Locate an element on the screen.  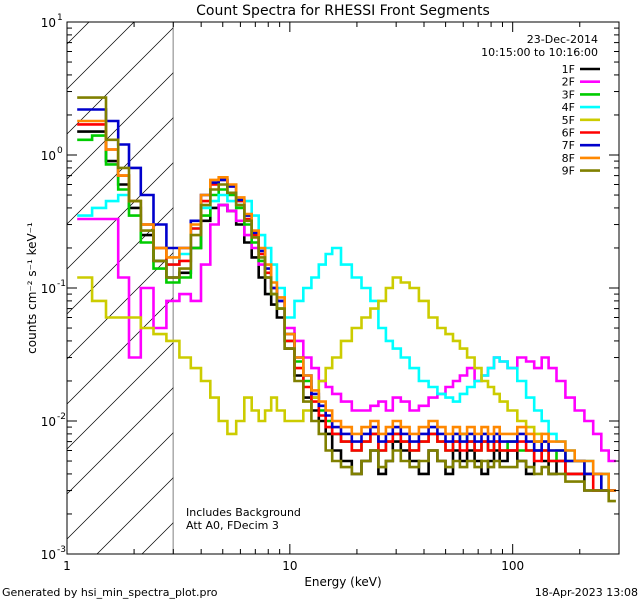
legend-label-4f: 4F is located at coordinates (568, 107).